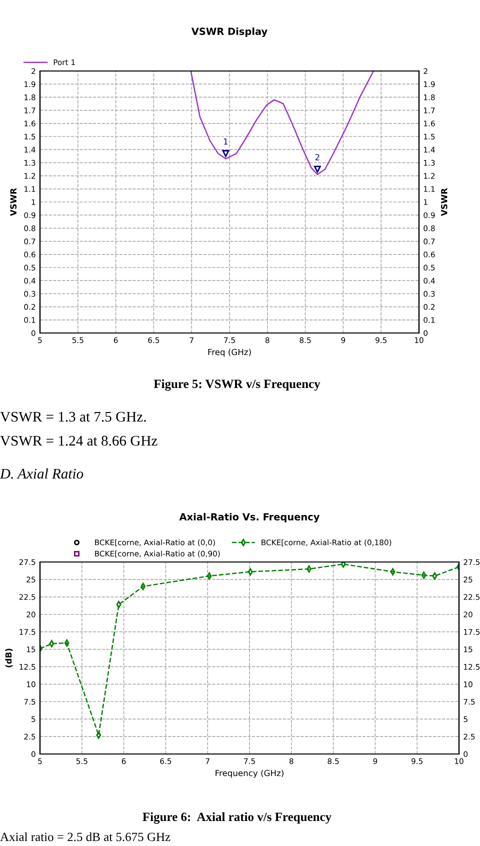 This screenshot has height=846, width=480. Describe the element at coordinates (250, 774) in the screenshot. I see `x-axis-title: Frequency (GHz)` at that location.